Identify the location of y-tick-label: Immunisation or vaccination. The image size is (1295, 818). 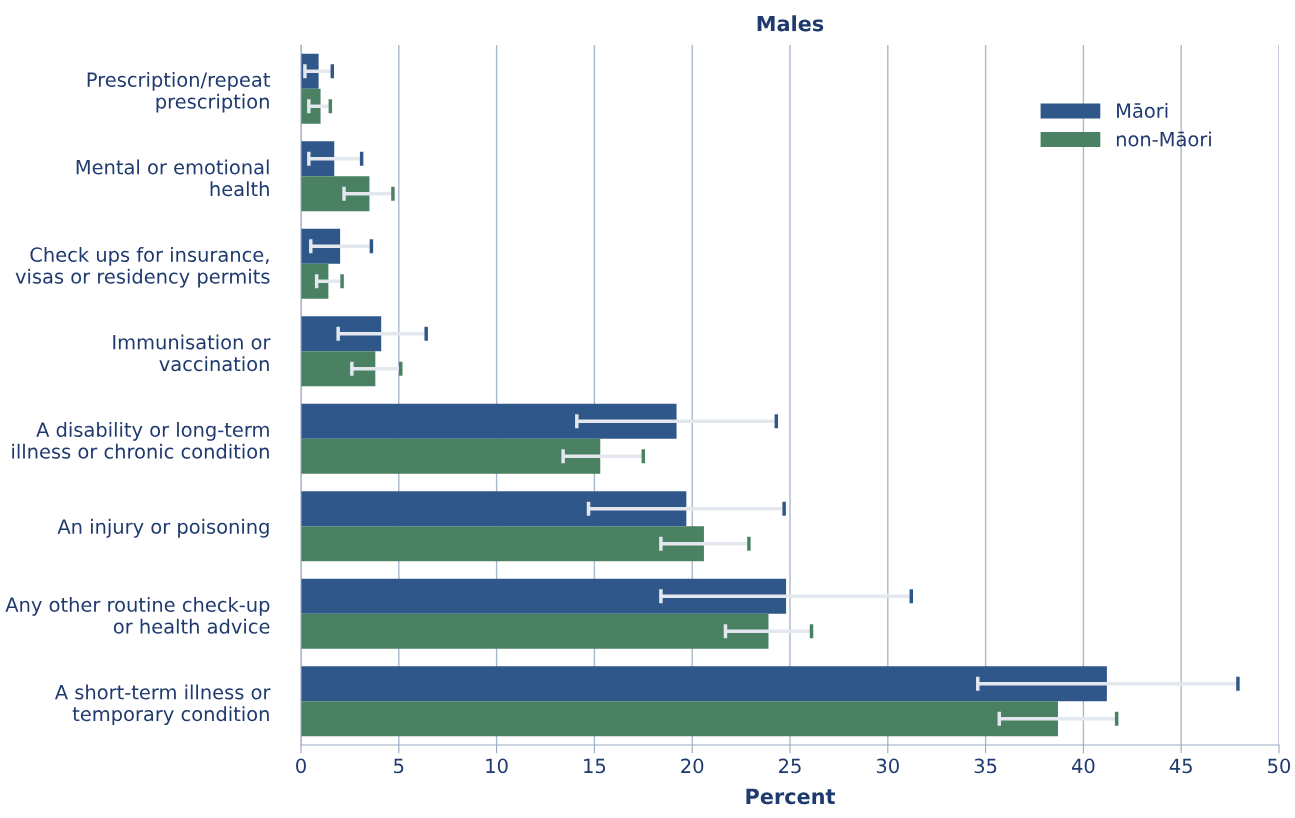
(192, 353).